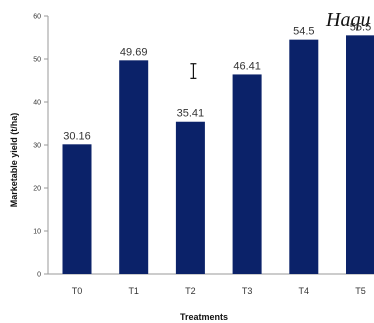 This screenshot has height=323, width=374. Describe the element at coordinates (211, 285) in the screenshot. I see `x-axis: T0 T1 T2 T3 T4 T5` at that location.